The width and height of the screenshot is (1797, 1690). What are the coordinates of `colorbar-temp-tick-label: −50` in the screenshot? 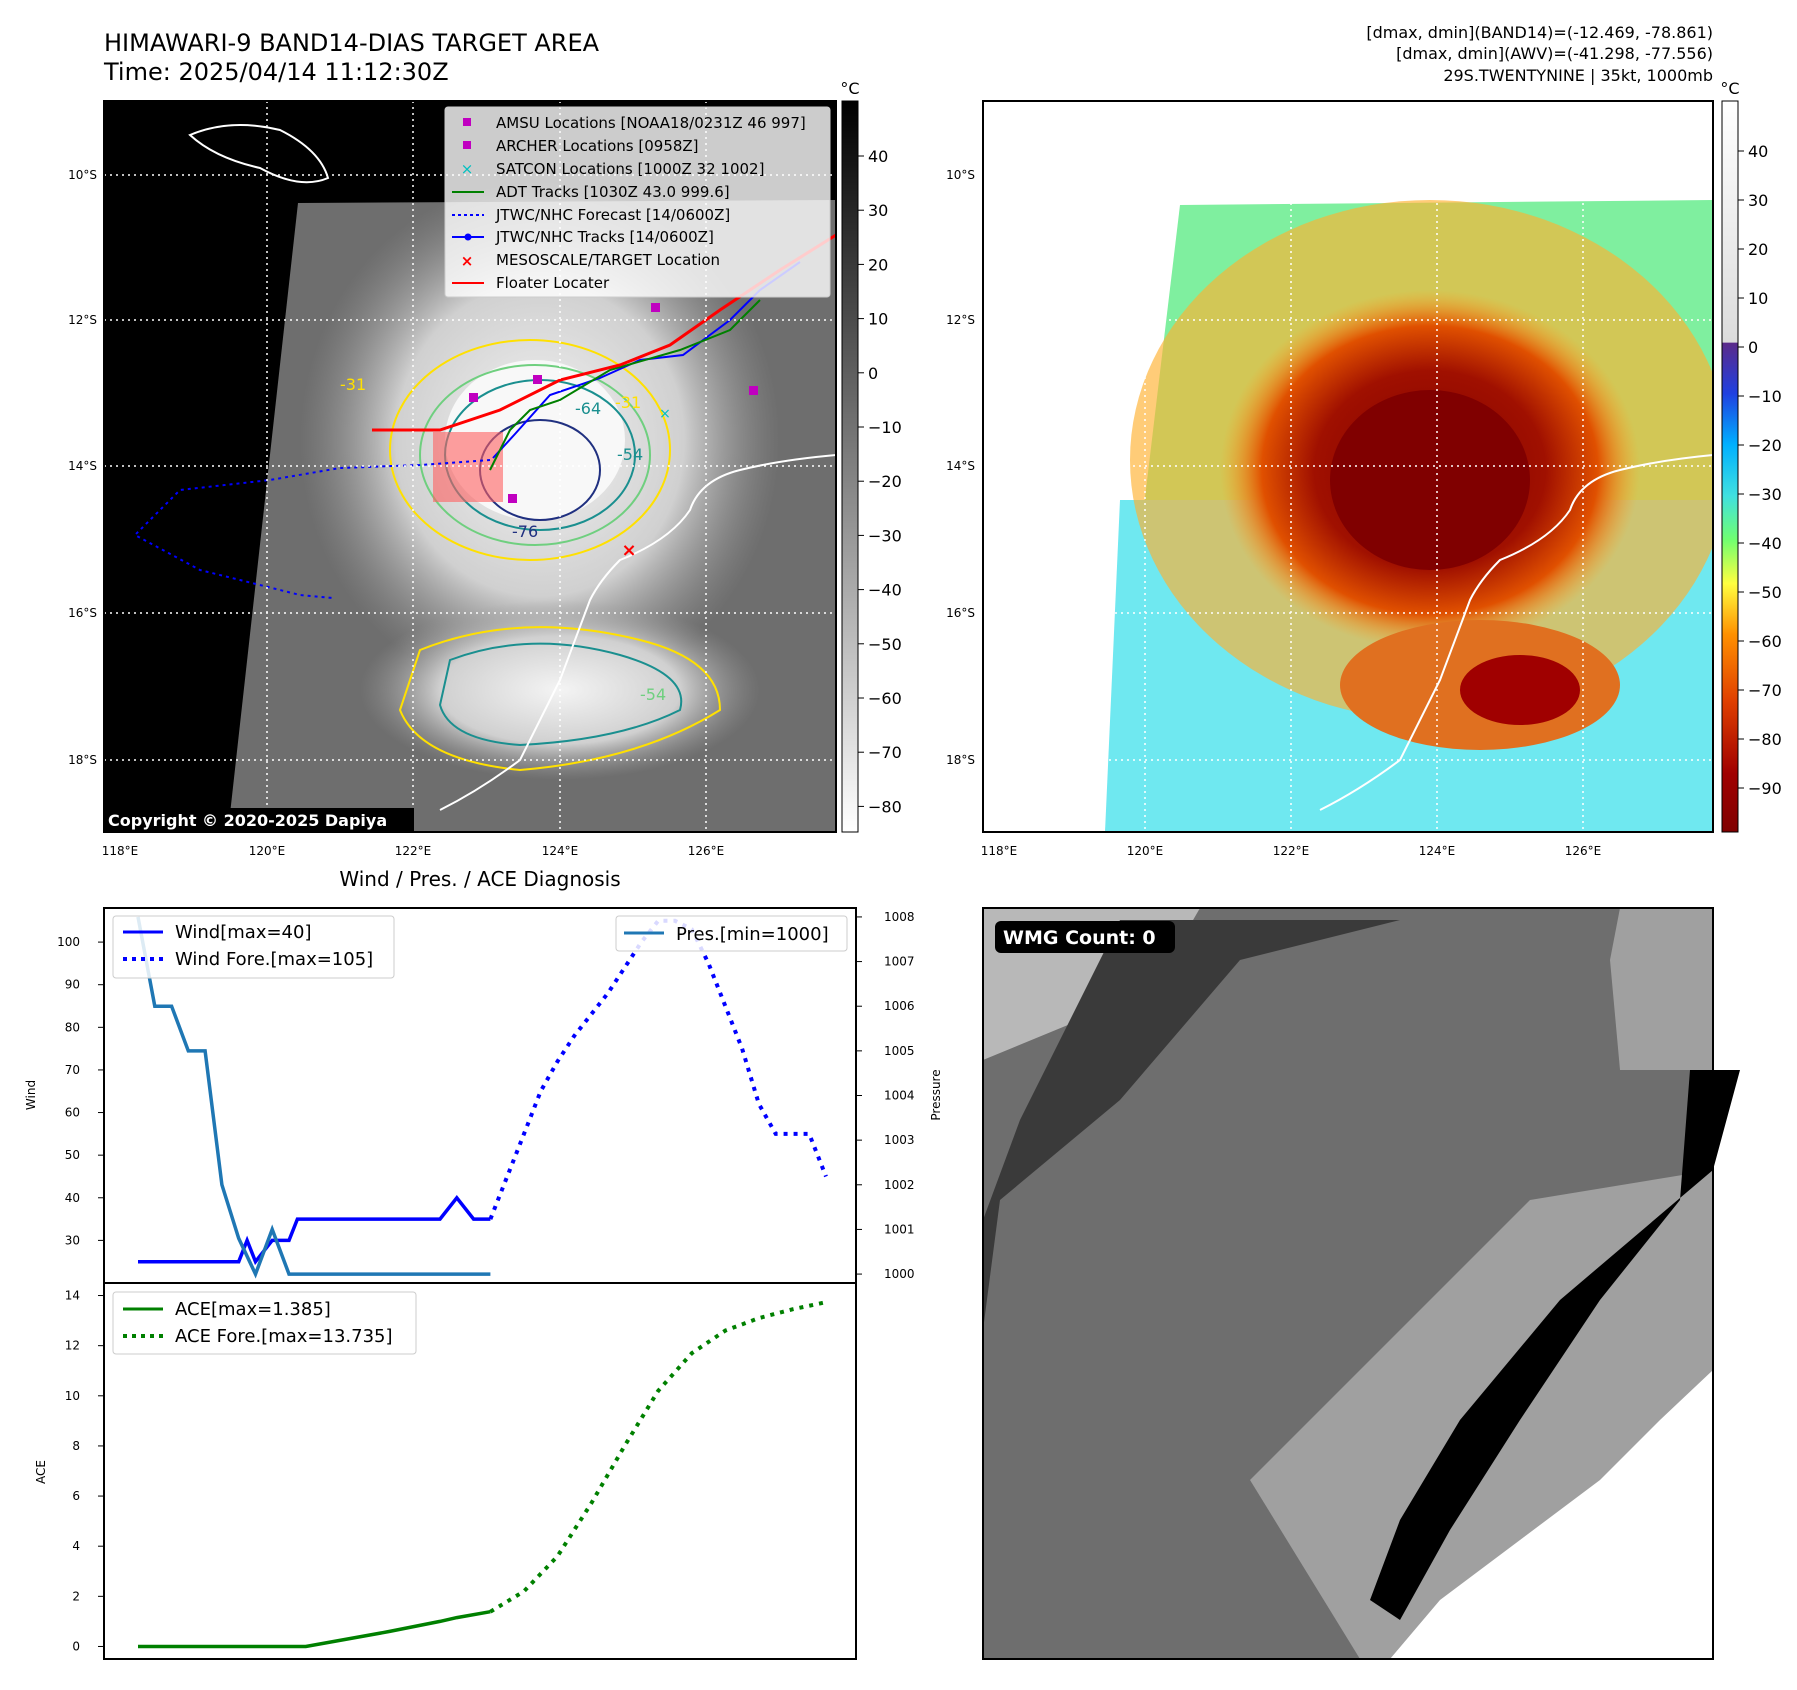 It's located at (1765, 592).